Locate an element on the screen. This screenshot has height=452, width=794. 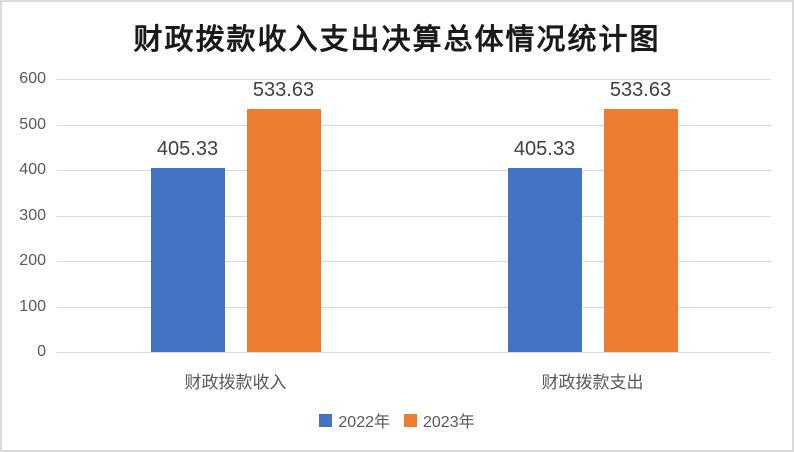
y-tick-label: 200 is located at coordinates (32, 260).